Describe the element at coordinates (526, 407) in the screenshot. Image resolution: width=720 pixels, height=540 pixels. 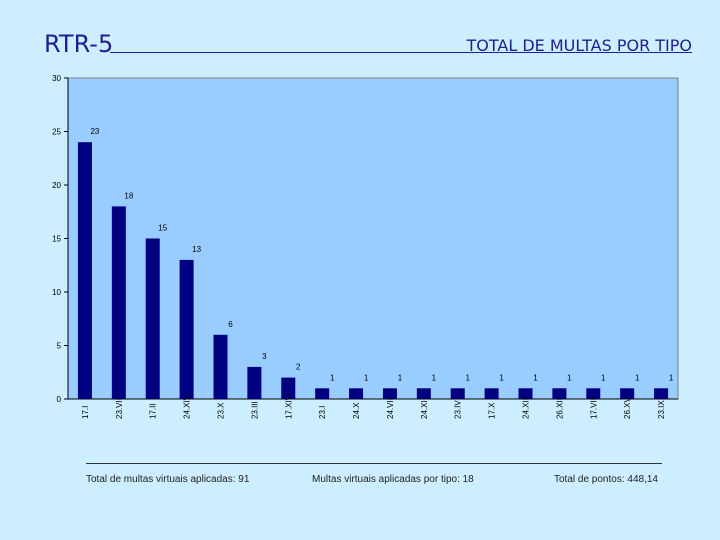
I see `x-tick-label: 24.XIII` at that location.